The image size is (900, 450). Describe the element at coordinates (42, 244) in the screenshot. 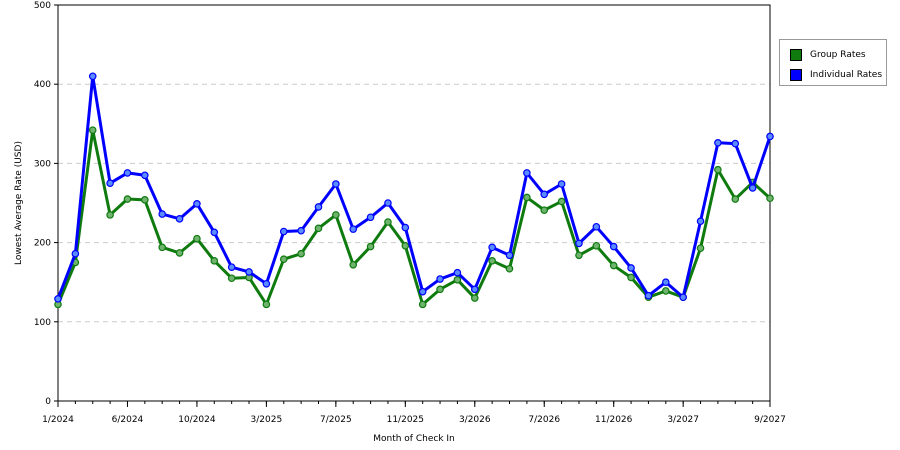

I see `y-tick-label: 200` at that location.